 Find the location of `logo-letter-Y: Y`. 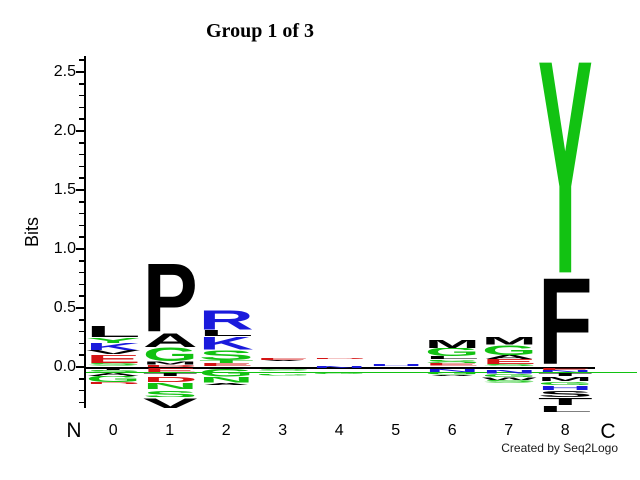

logo-letter-Y: Y is located at coordinates (565, 168).